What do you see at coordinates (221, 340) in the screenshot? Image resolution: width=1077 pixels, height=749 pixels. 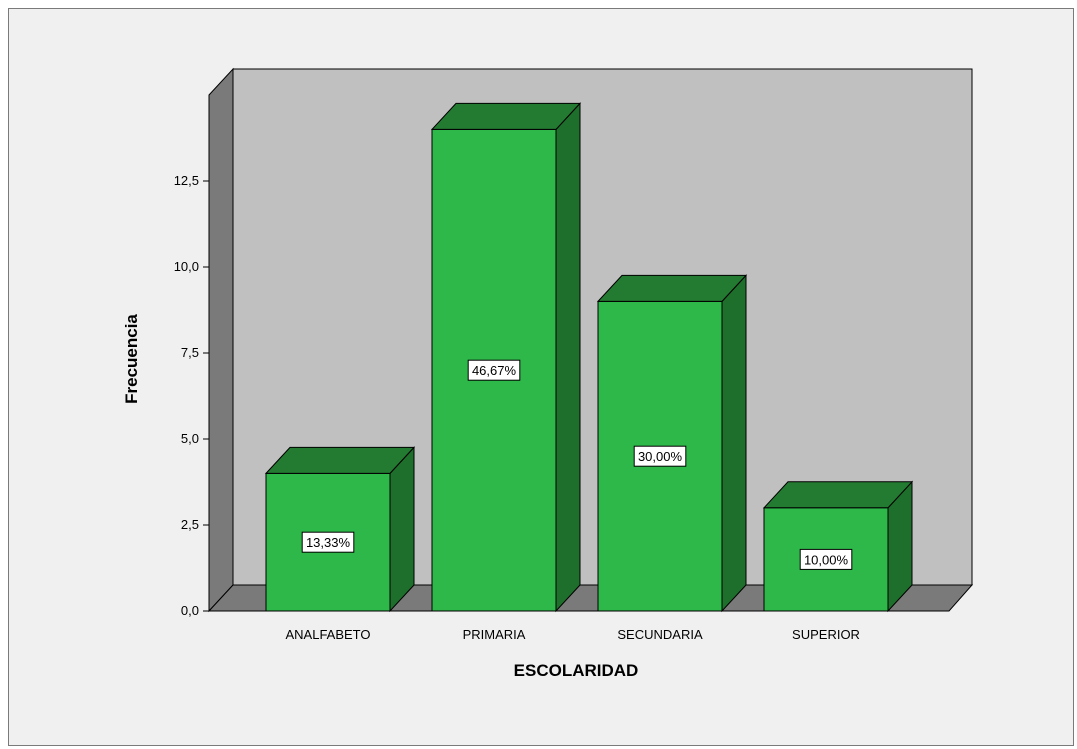 I see `side-wall` at bounding box center [221, 340].